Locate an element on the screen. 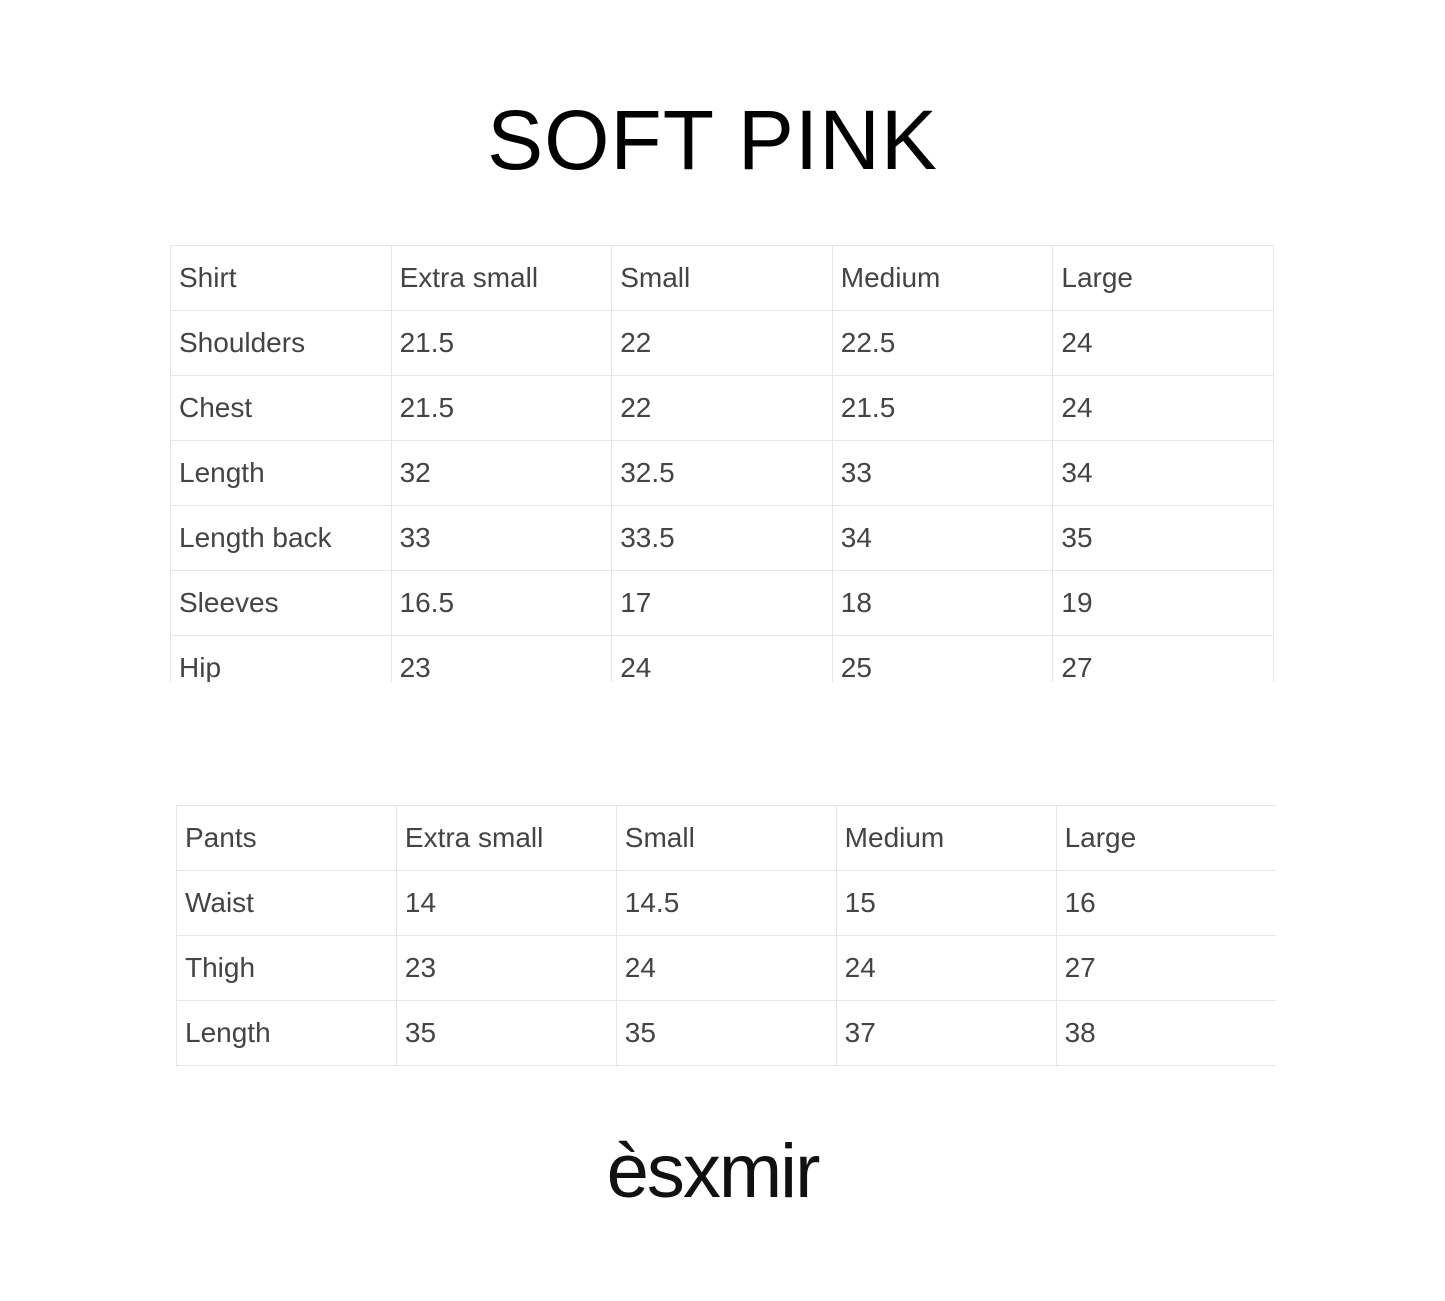 The image size is (1445, 1301). table-row: Length 32 32.5 33 34 is located at coordinates (722, 473).